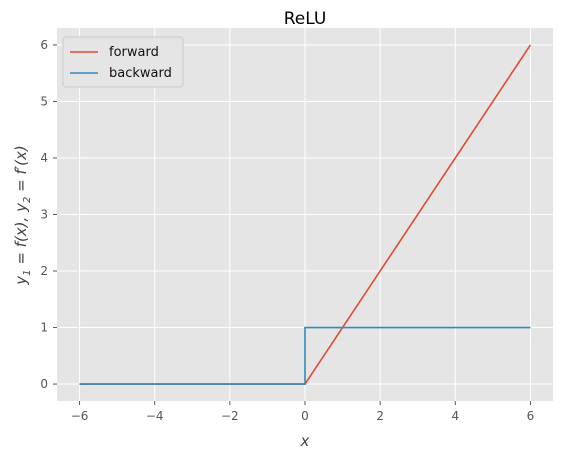  Describe the element at coordinates (44, 101) in the screenshot. I see `y-tick-label: 5` at that location.